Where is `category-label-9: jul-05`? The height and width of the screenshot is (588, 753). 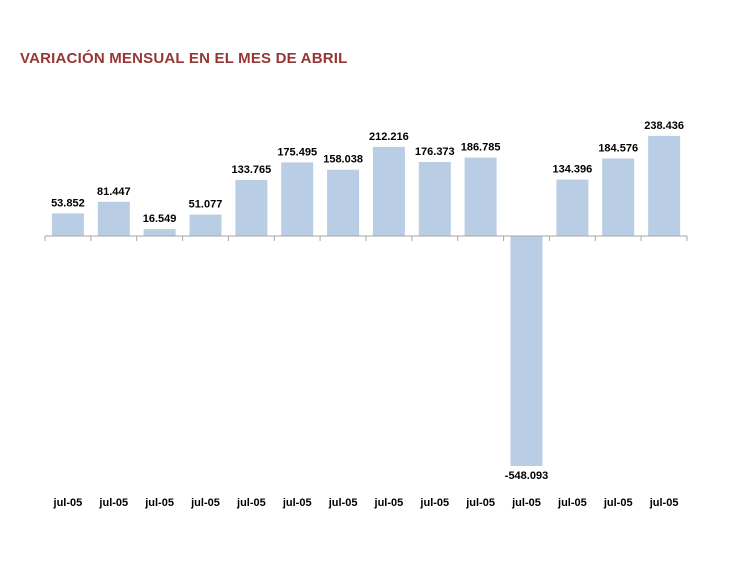
category-label-9: jul-05 is located at coordinates (434, 503).